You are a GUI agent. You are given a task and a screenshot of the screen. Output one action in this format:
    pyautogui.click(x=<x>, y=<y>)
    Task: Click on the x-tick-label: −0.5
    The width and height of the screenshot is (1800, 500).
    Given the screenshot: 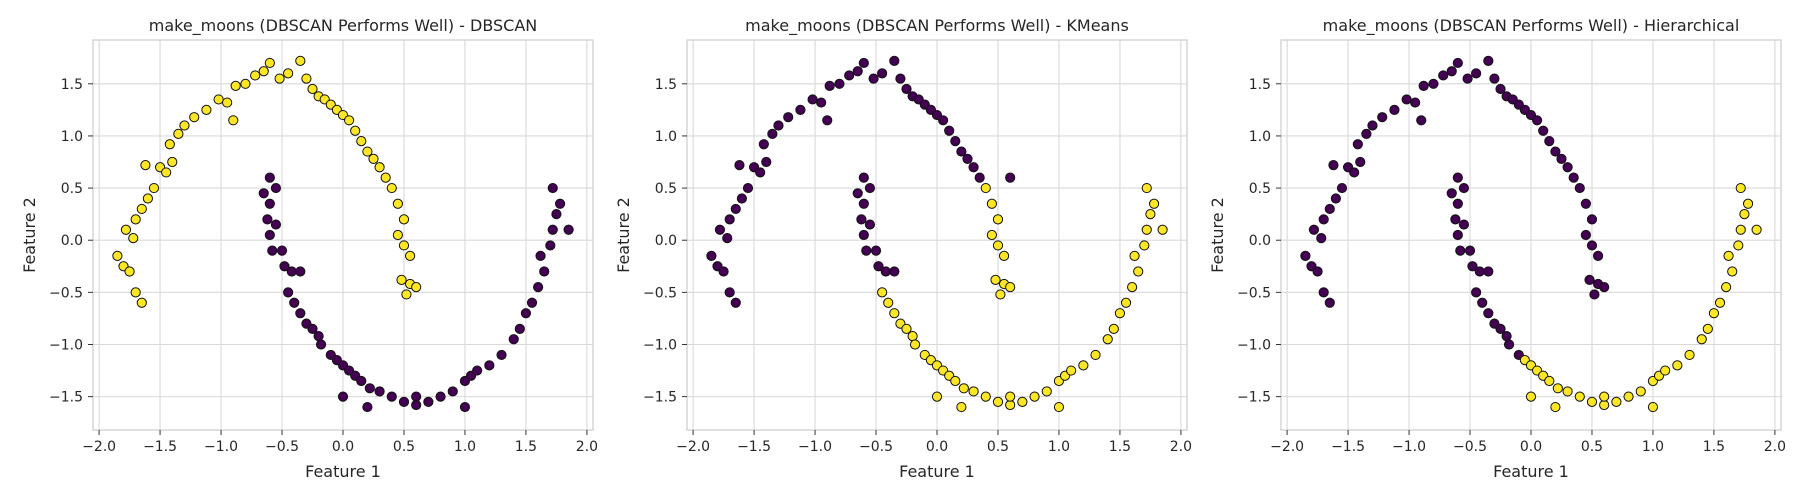 What is the action you would take?
    pyautogui.click(x=876, y=447)
    